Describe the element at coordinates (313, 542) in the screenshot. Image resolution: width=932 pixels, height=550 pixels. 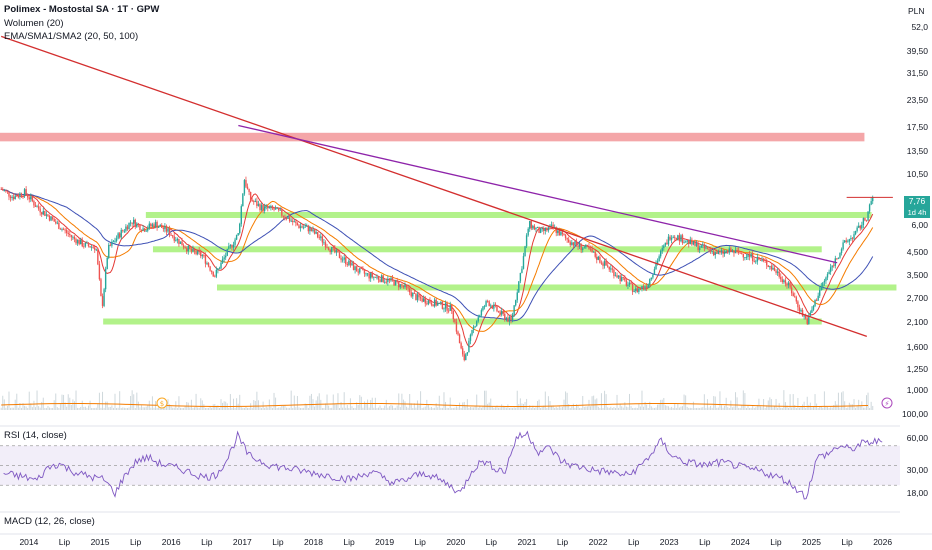
I see `time-tick-label: 2018` at that location.